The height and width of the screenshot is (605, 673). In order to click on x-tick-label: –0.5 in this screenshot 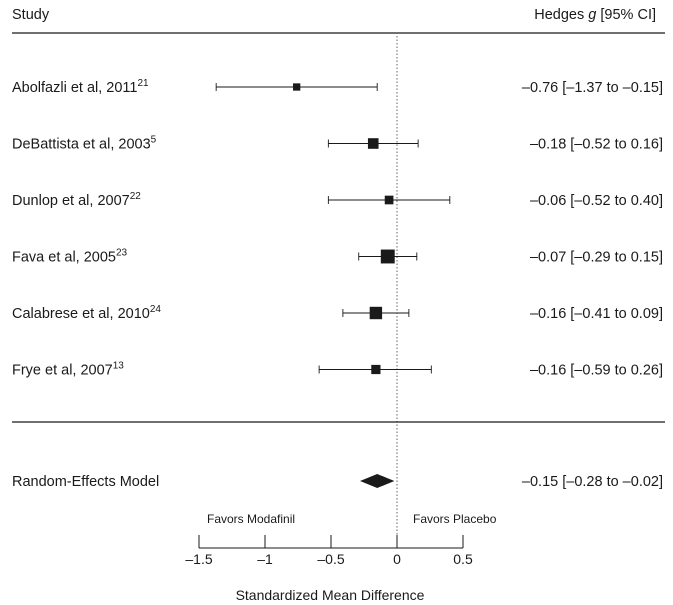, I will do `click(330, 559)`.